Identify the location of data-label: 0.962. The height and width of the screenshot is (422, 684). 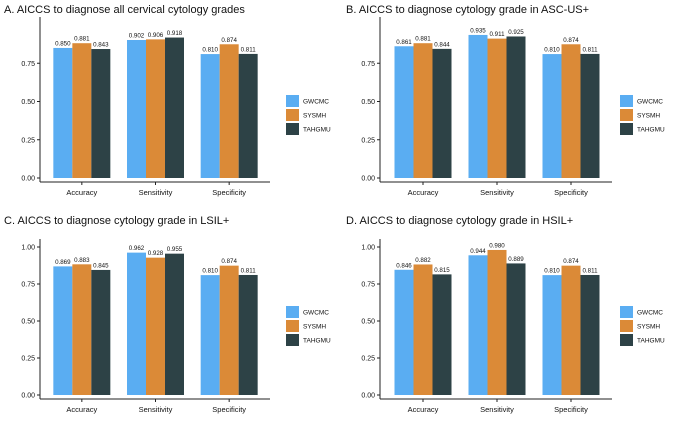
(137, 248).